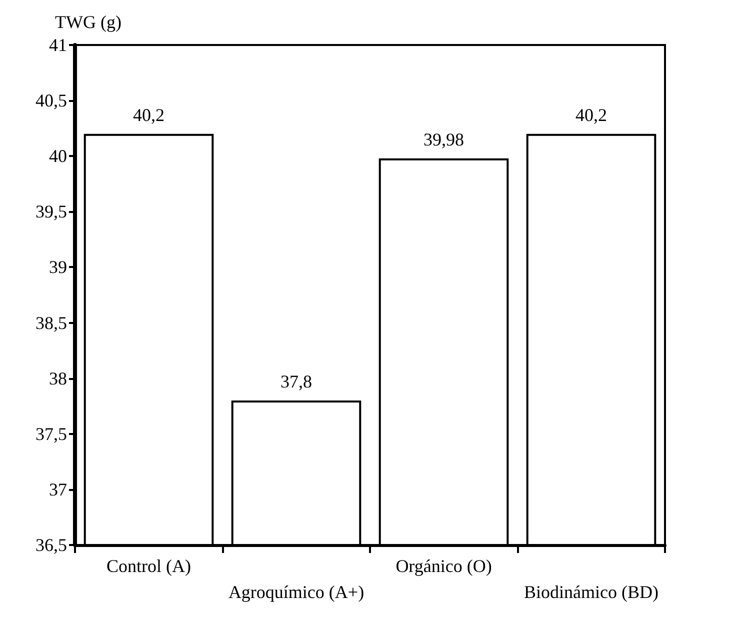  I want to click on data-label: 39,98, so click(444, 139).